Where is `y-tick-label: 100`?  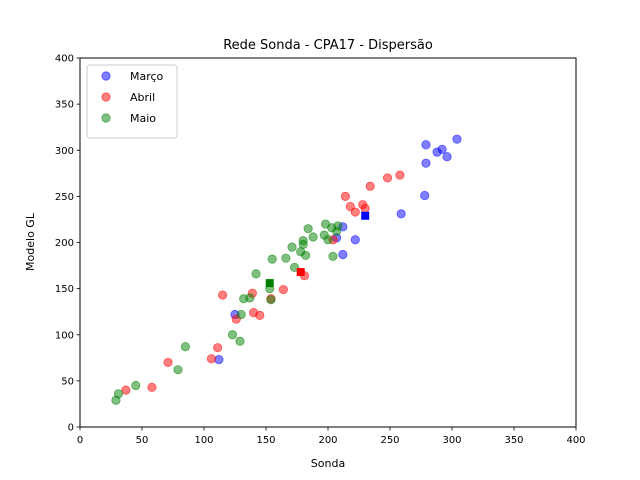 y-tick-label: 100 is located at coordinates (64, 335).